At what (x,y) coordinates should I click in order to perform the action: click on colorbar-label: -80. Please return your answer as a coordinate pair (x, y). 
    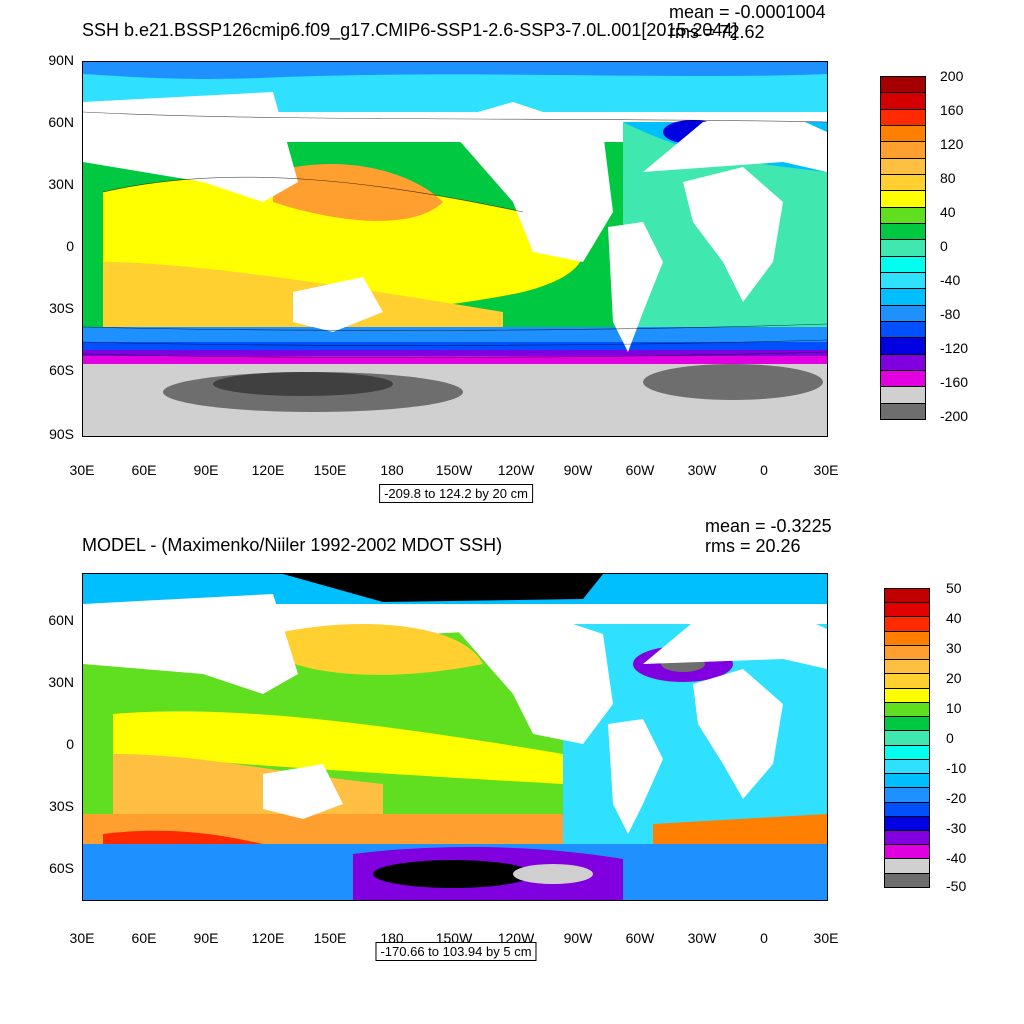
    Looking at the image, I should click on (950, 314).